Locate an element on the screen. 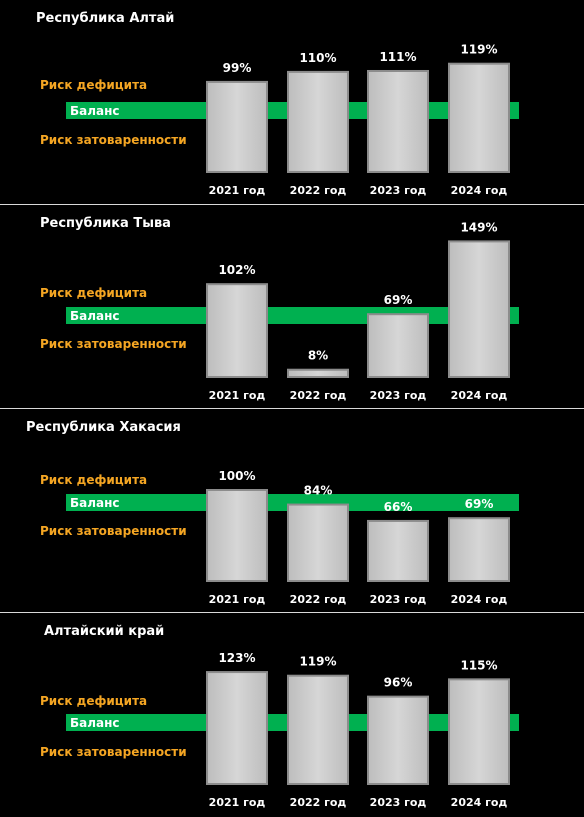 The image size is (584, 817). bar-value-label: 99% is located at coordinates (237, 68).